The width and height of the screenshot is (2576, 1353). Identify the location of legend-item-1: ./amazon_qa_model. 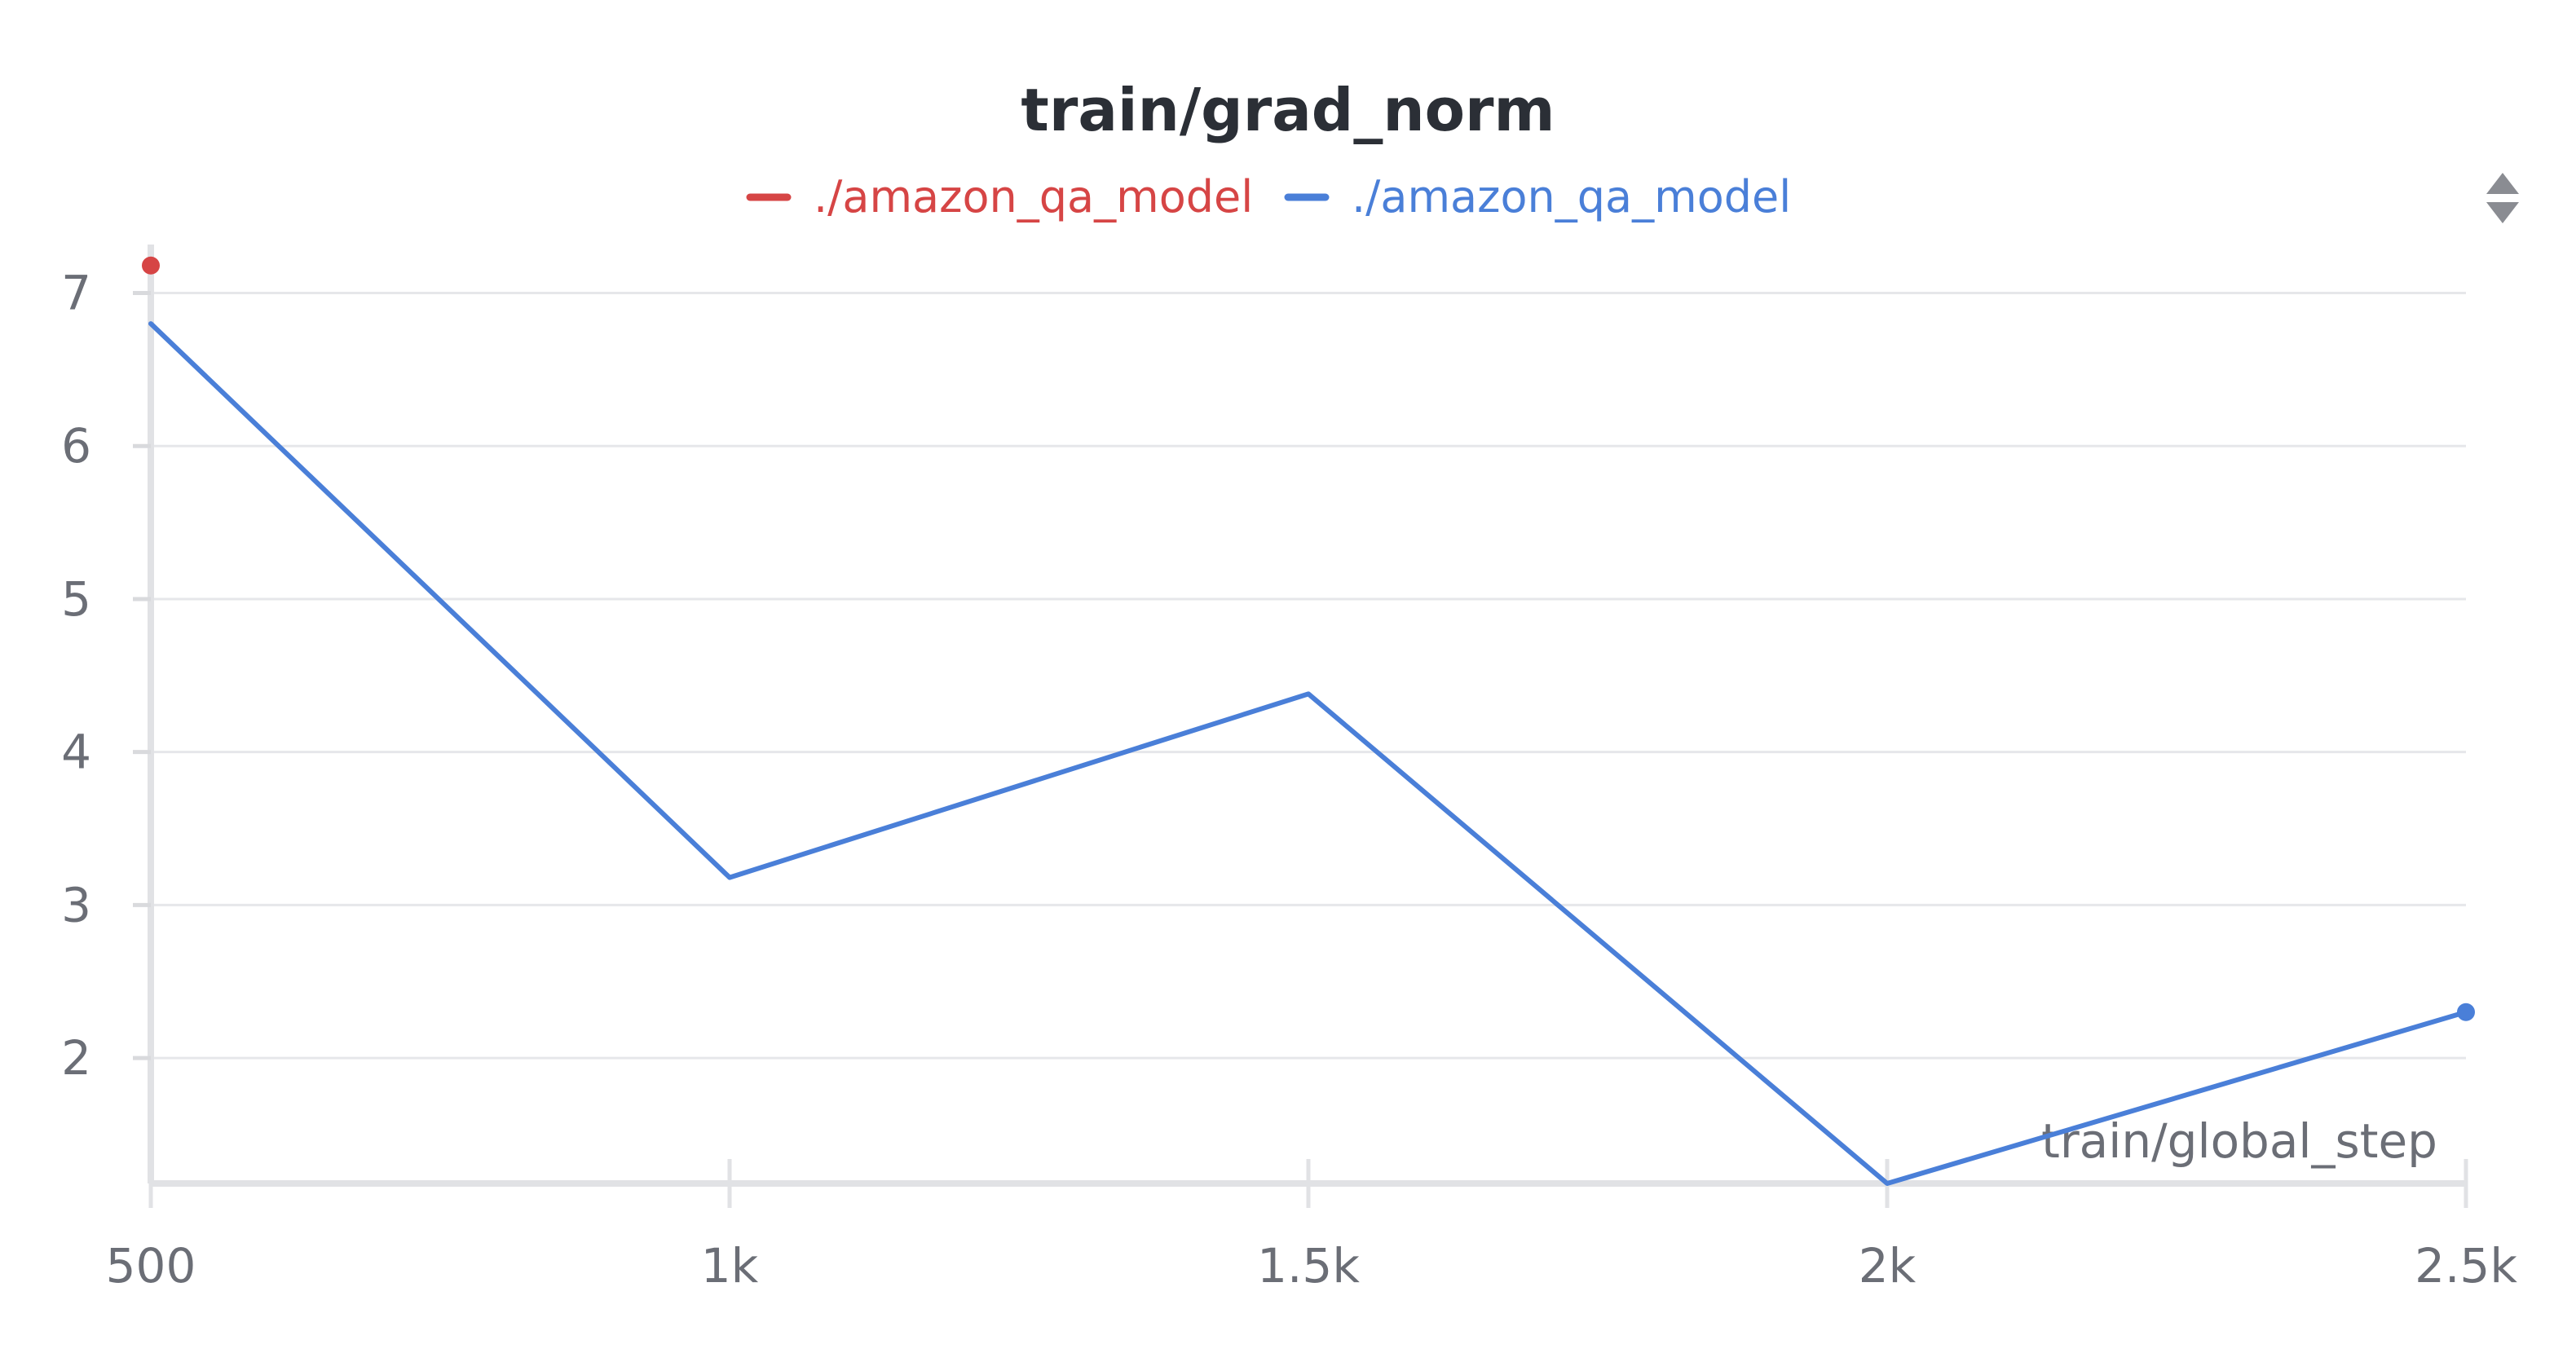
(999, 197).